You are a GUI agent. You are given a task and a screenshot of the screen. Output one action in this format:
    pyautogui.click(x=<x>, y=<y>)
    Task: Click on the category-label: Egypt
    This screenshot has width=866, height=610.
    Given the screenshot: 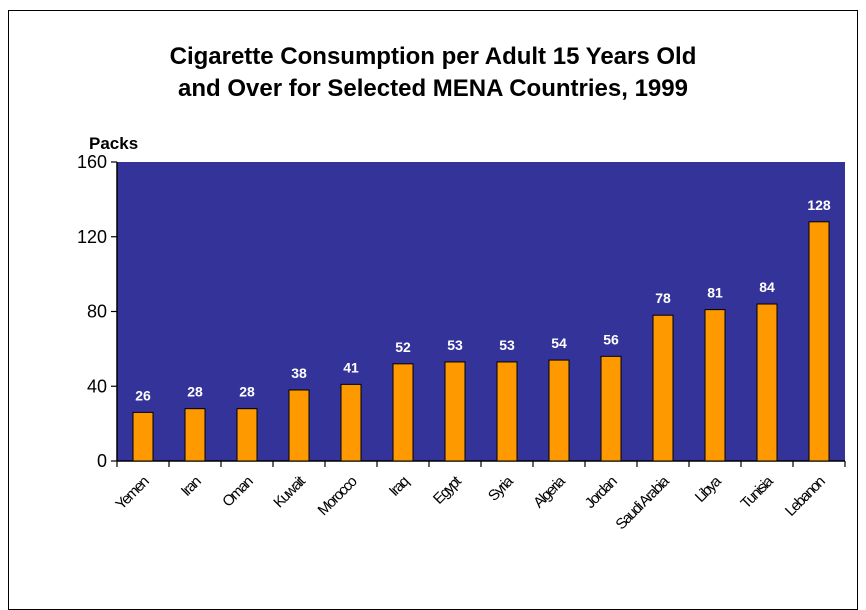 What is the action you would take?
    pyautogui.click(x=447, y=489)
    